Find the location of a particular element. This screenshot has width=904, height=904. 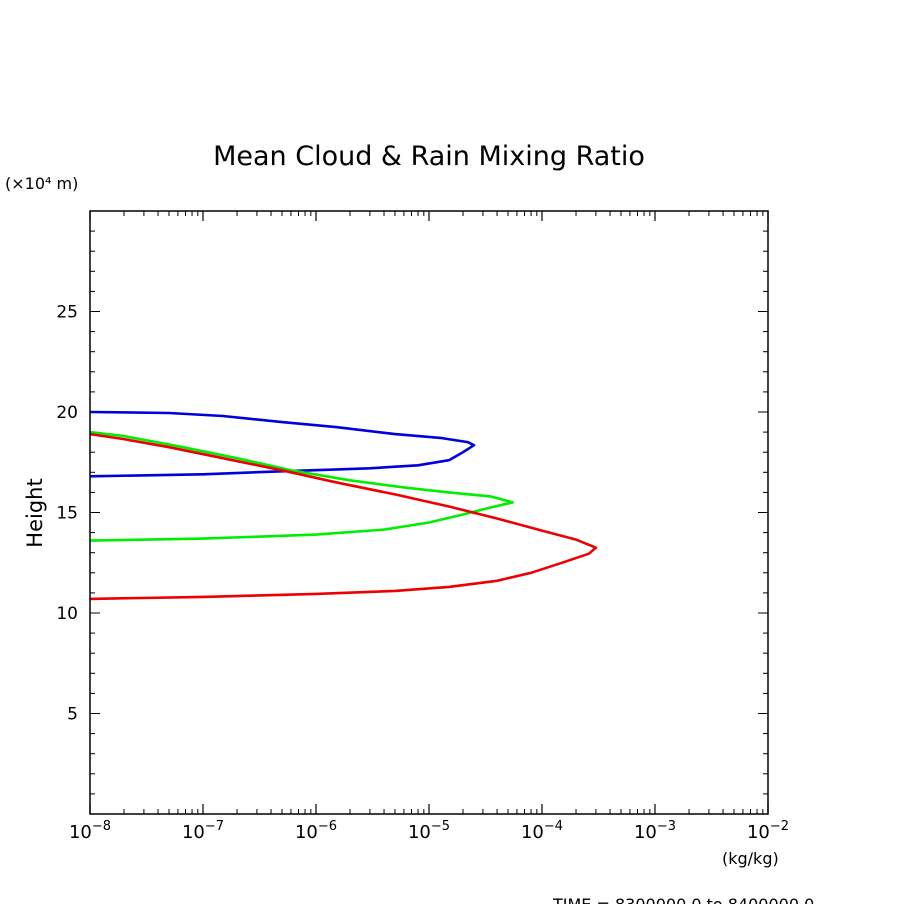

x-axis-unit-label: (kg/kg) is located at coordinates (750, 858).